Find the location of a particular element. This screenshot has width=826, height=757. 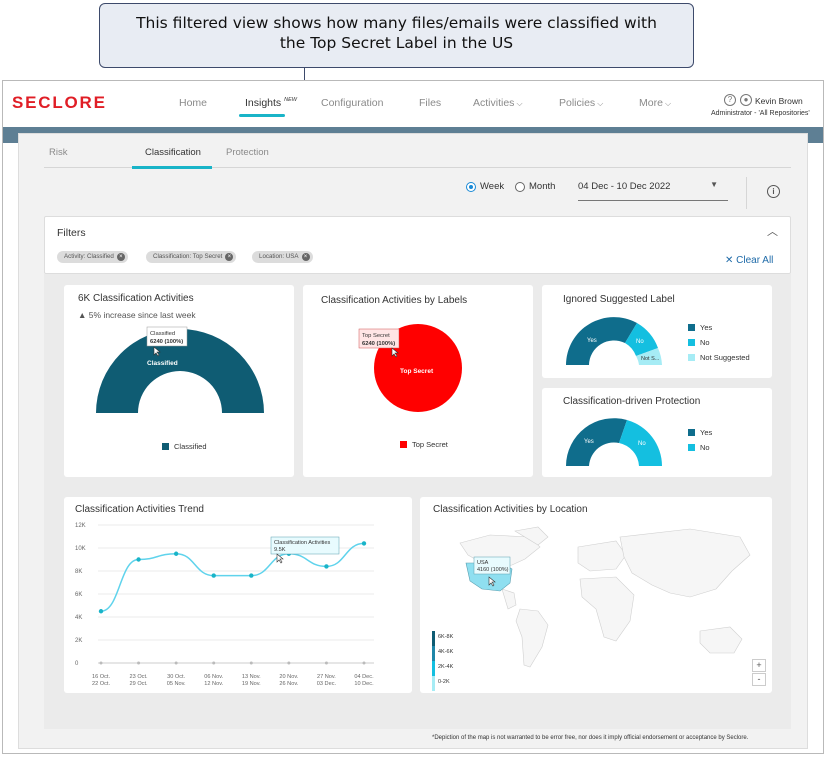

tooltip-value: 6240 (100%) is located at coordinates (166, 342).